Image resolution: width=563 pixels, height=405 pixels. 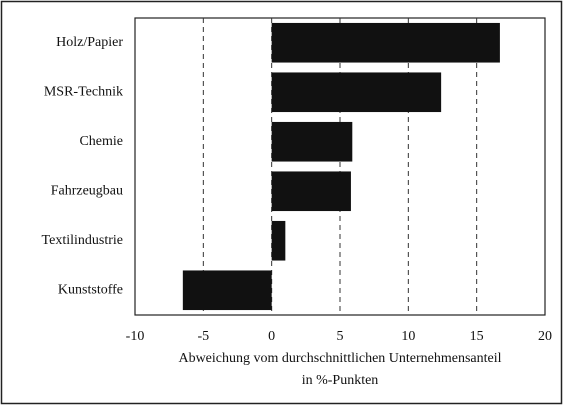 I want to click on y-tick-label: Fahrzeugbau, so click(x=87, y=190).